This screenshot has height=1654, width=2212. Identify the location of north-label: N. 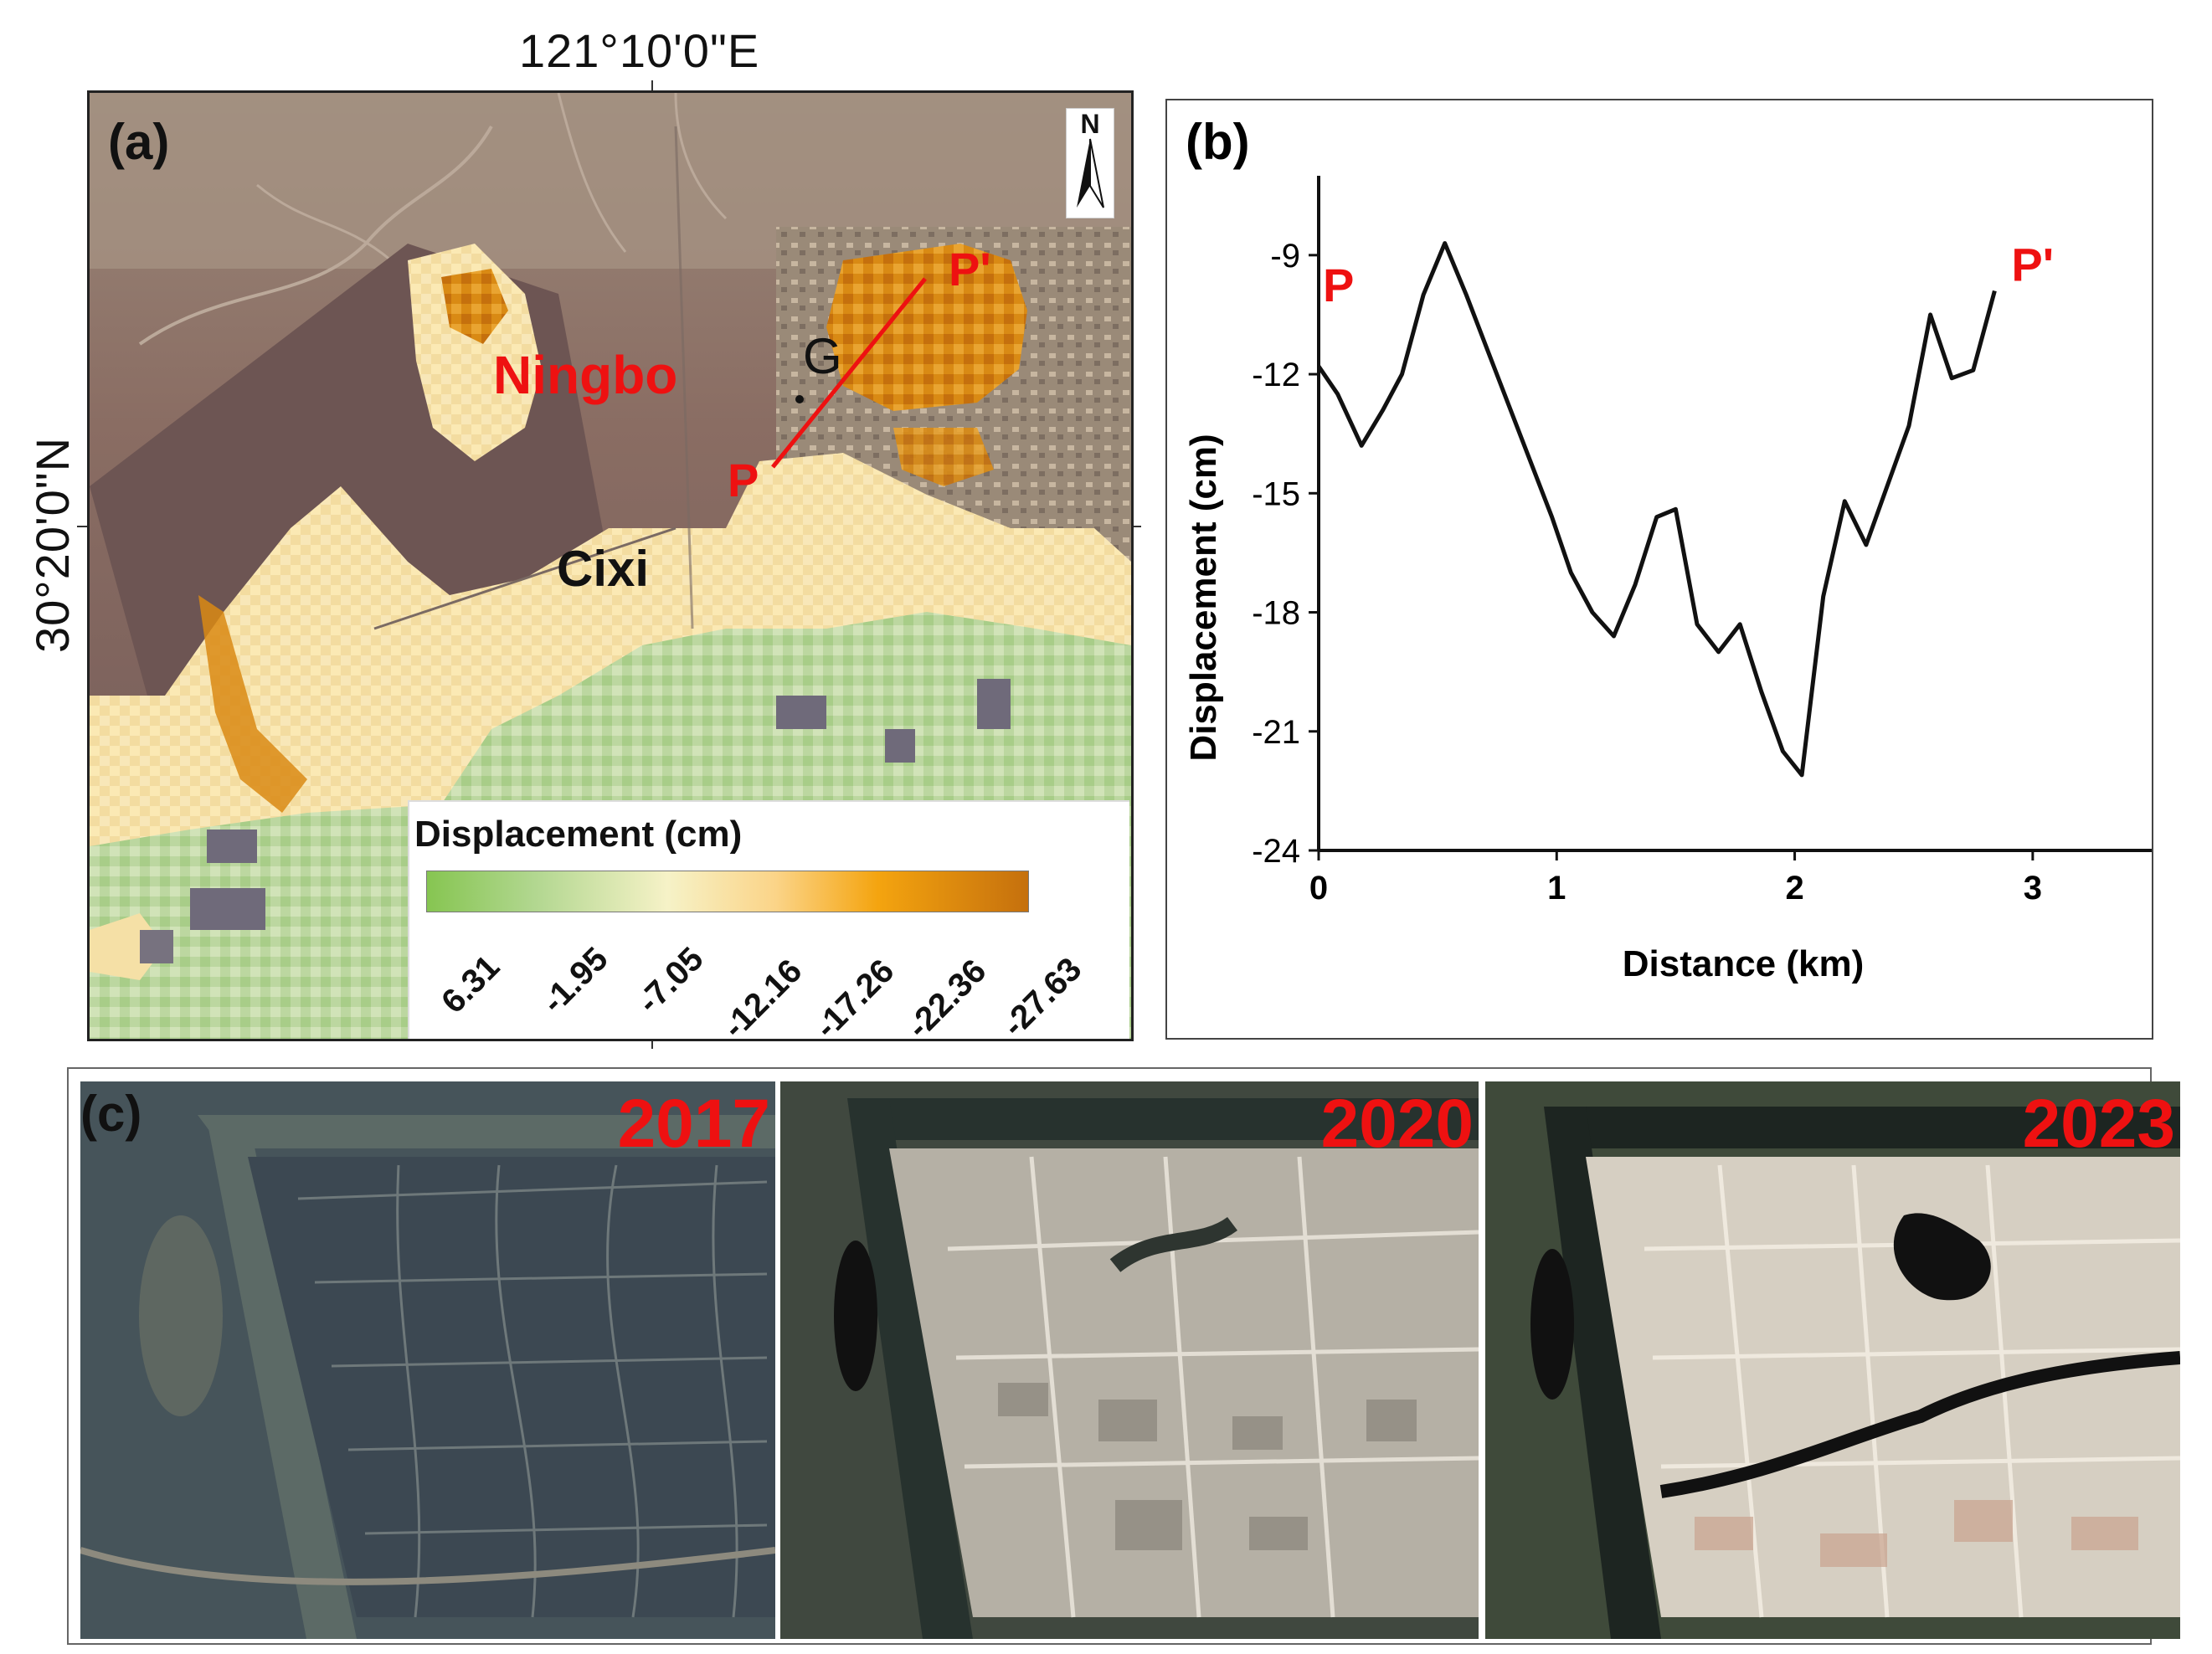
(1090, 124).